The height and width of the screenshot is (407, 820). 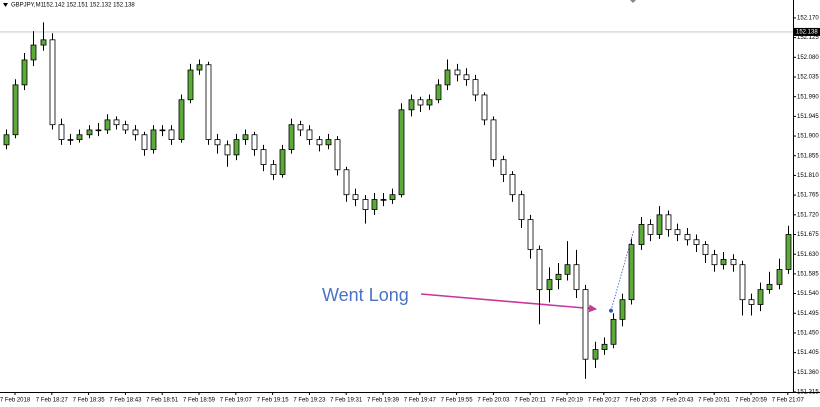 What do you see at coordinates (808, 294) in the screenshot?
I see `y-tick-label: 151.540` at bounding box center [808, 294].